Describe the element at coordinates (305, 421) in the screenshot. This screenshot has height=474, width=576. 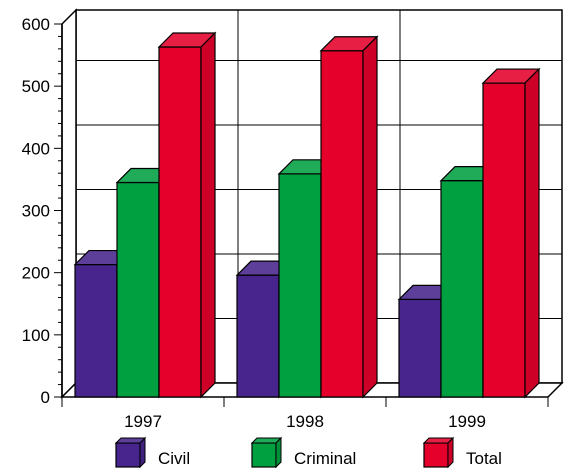
I see `x-tick-label: 1998` at that location.